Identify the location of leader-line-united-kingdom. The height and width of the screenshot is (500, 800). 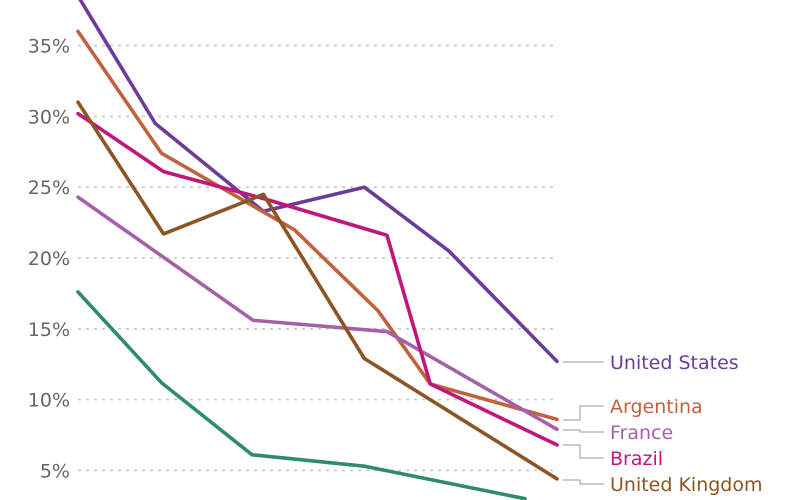
(583, 482).